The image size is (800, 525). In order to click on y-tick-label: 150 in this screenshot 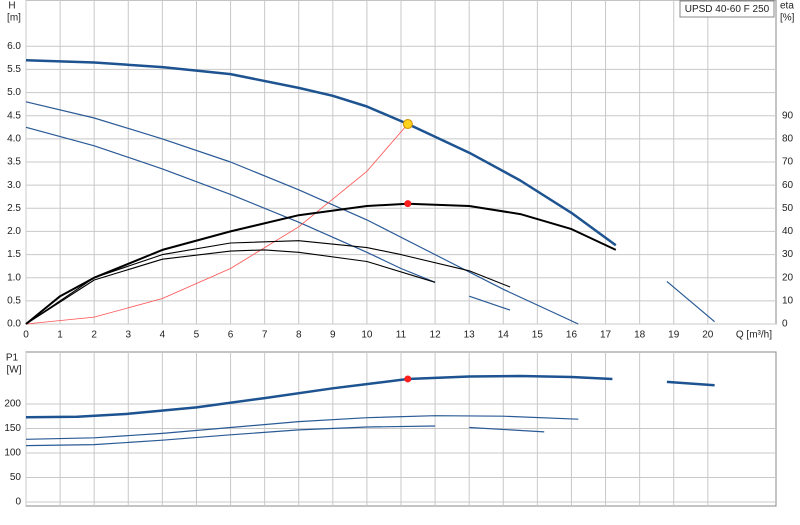, I will do `click(12, 428)`.